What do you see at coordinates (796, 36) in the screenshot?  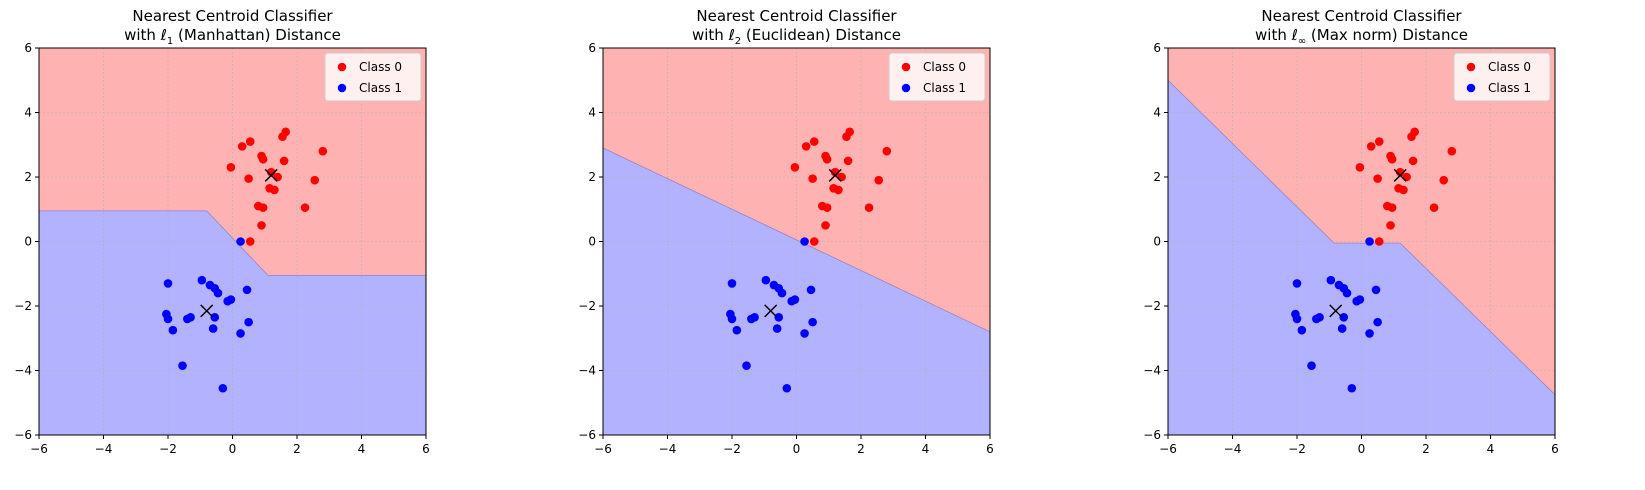 I see `chart-title-line2: with ℓ2 (Euclidean) Distance` at bounding box center [796, 36].